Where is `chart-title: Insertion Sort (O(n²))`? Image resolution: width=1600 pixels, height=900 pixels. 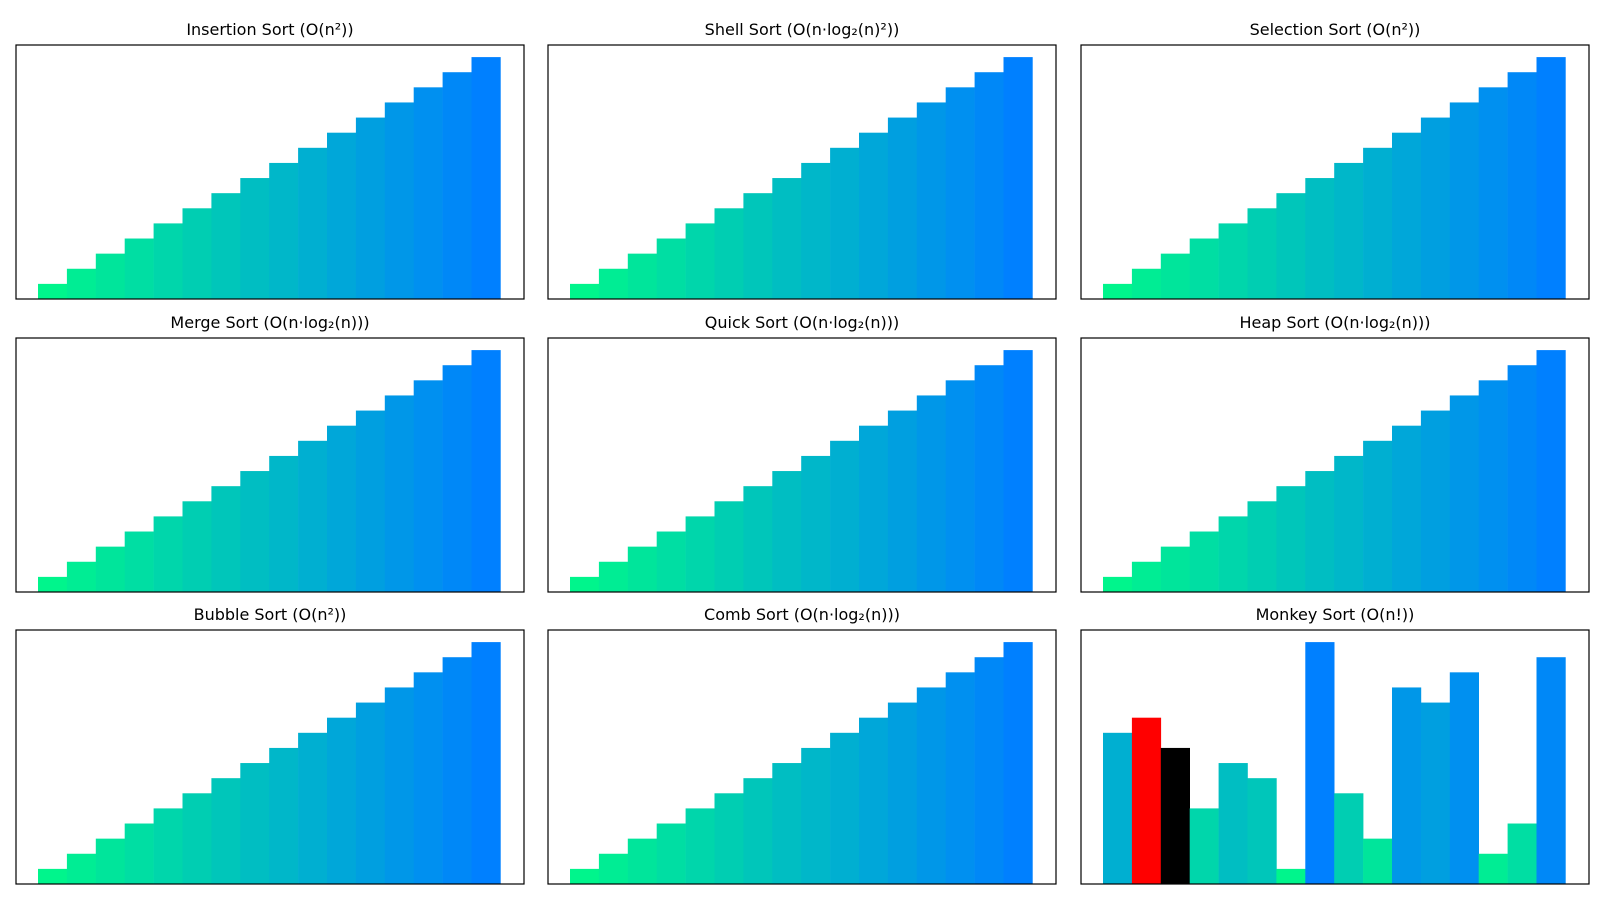
chart-title: Insertion Sort (O(n²)) is located at coordinates (269, 29).